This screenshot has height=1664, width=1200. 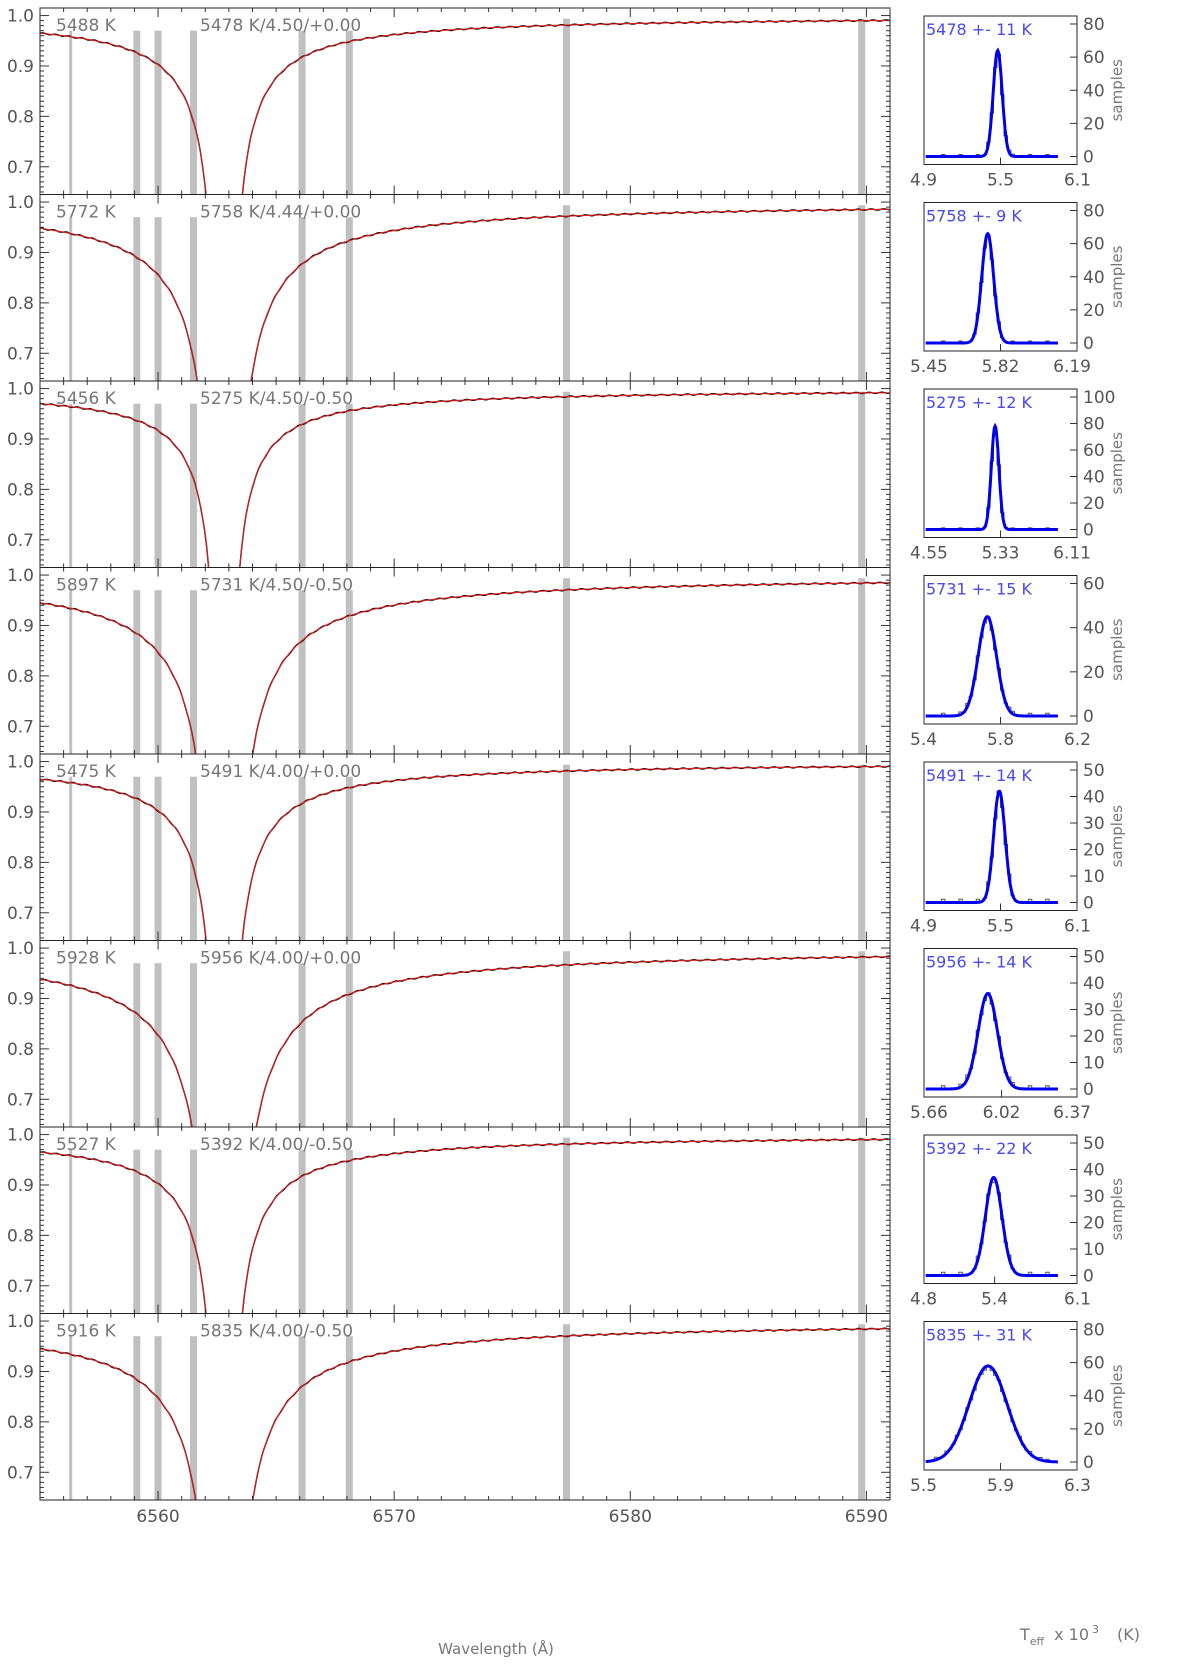 What do you see at coordinates (276, 399) in the screenshot?
I see `panel-annotation-right: 5275 K/4.50/-0.50` at bounding box center [276, 399].